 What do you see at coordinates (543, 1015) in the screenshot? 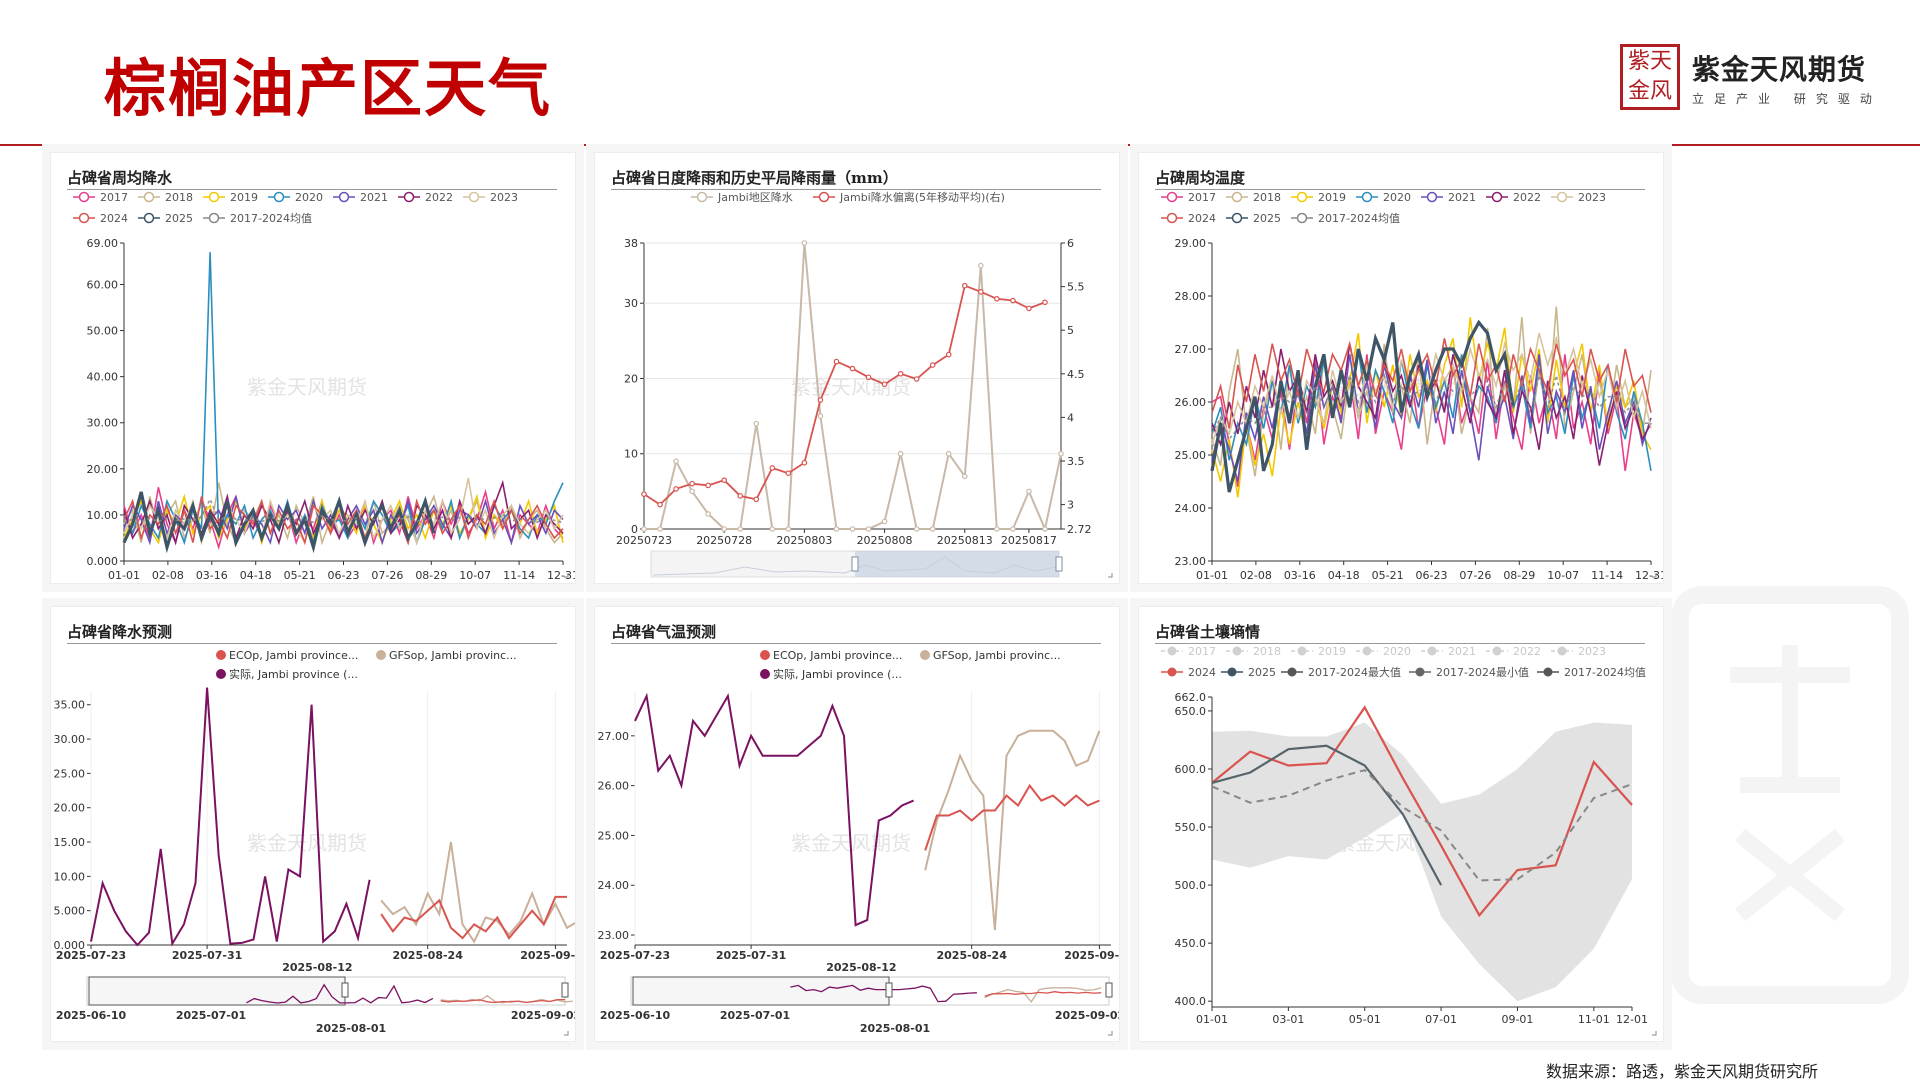
I see `zoom-tick-label: 2025-09-02` at bounding box center [543, 1015].